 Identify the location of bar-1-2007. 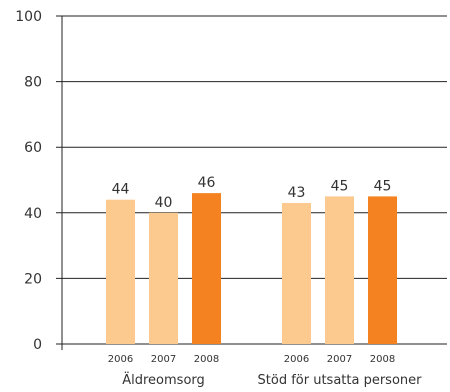
(163, 278).